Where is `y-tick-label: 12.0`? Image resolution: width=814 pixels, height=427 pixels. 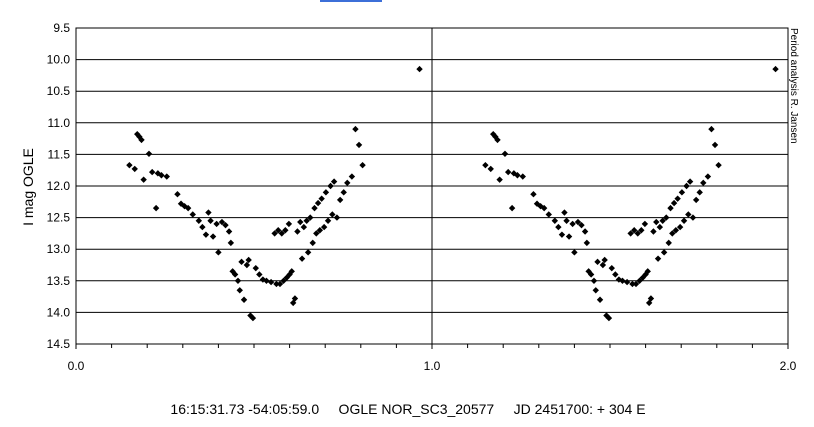
y-tick-label: 12.0 is located at coordinates (59, 186).